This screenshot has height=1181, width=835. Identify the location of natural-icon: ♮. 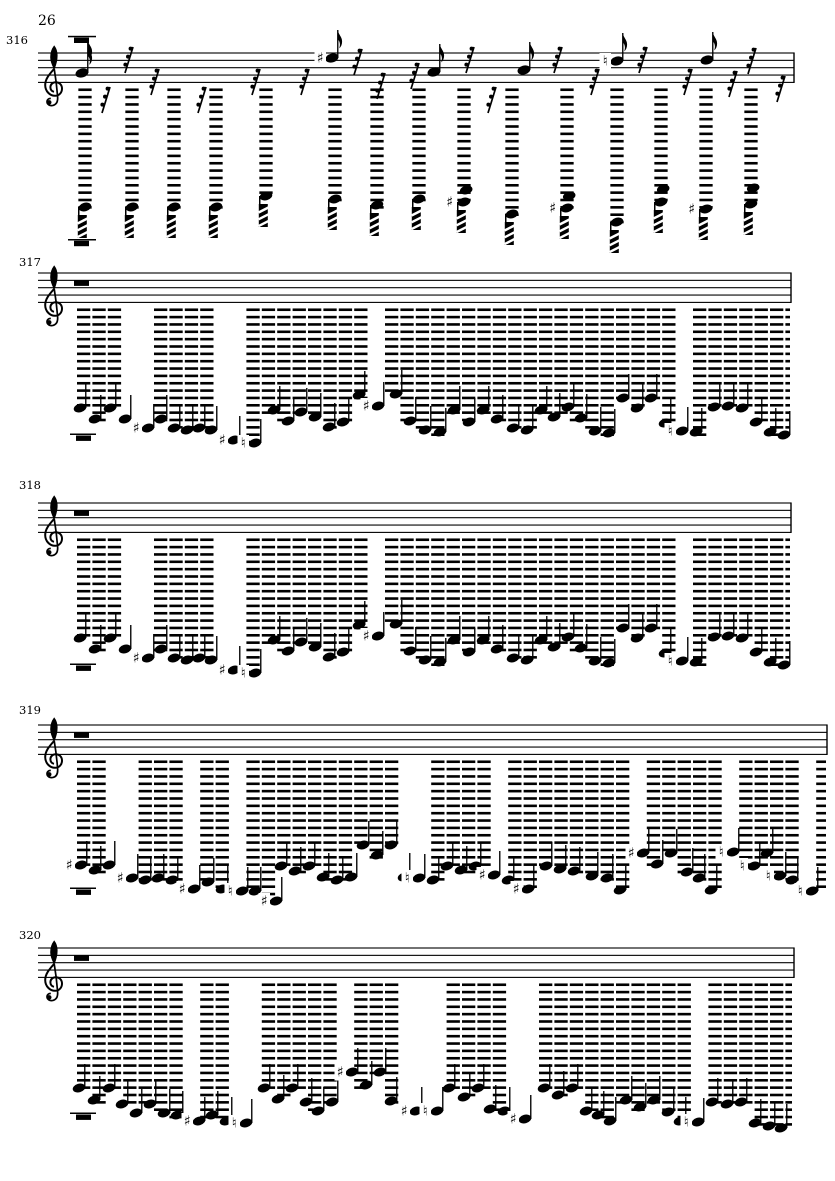
(768, 877).